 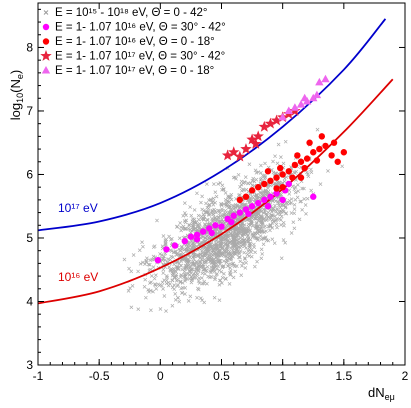 What do you see at coordinates (29, 301) in the screenshot?
I see `y-tick-label: 4` at bounding box center [29, 301].